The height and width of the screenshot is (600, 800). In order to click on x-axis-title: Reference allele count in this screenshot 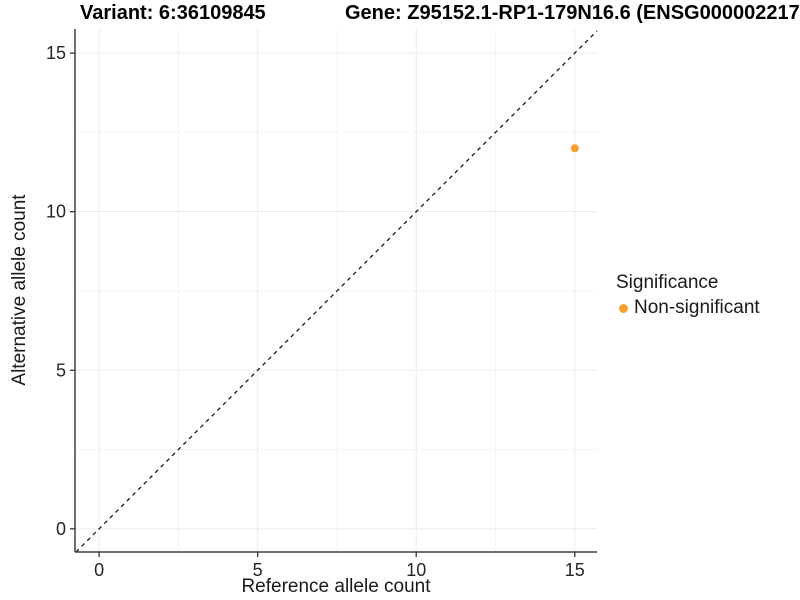, I will do `click(336, 586)`.